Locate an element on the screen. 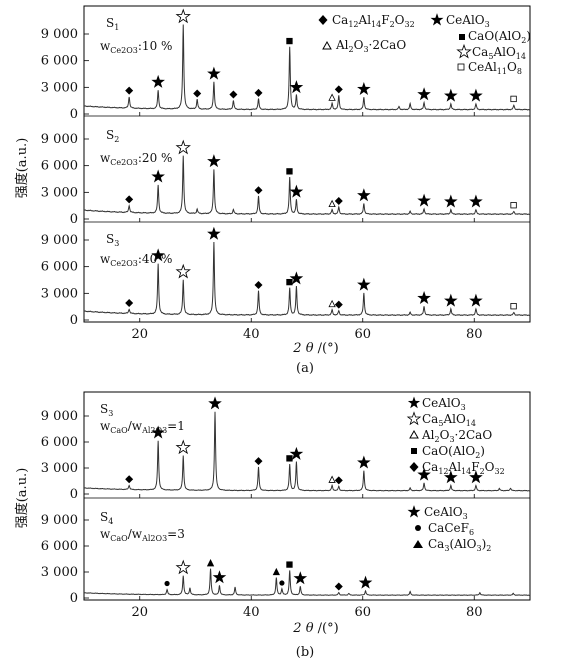 This screenshot has width=574, height=664. figure-label-a: (a) is located at coordinates (305, 368).